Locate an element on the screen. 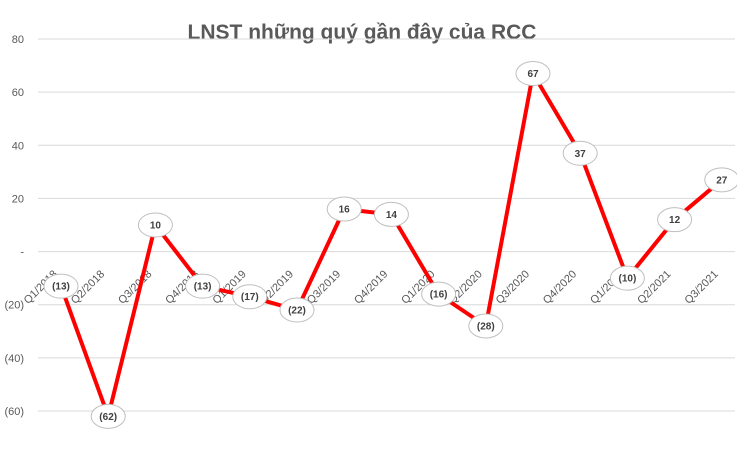  data-point-label: (28) is located at coordinates (486, 326).